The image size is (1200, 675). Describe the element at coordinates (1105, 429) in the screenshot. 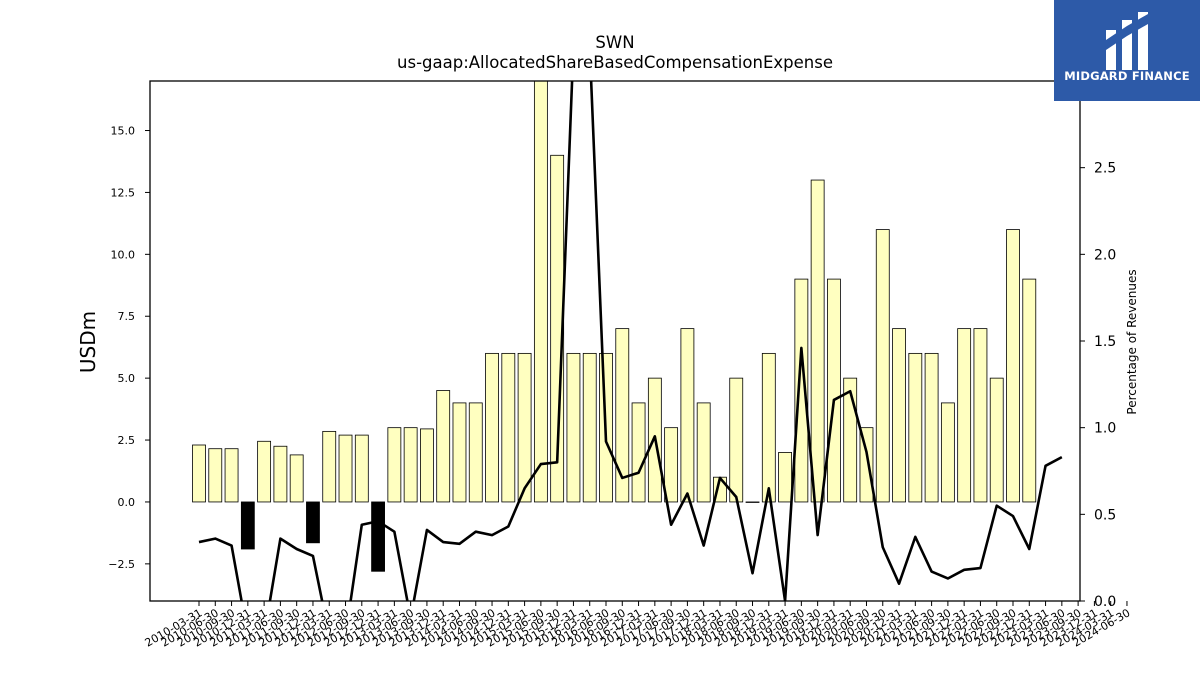

I see `y2-tick-label: 1.0` at that location.